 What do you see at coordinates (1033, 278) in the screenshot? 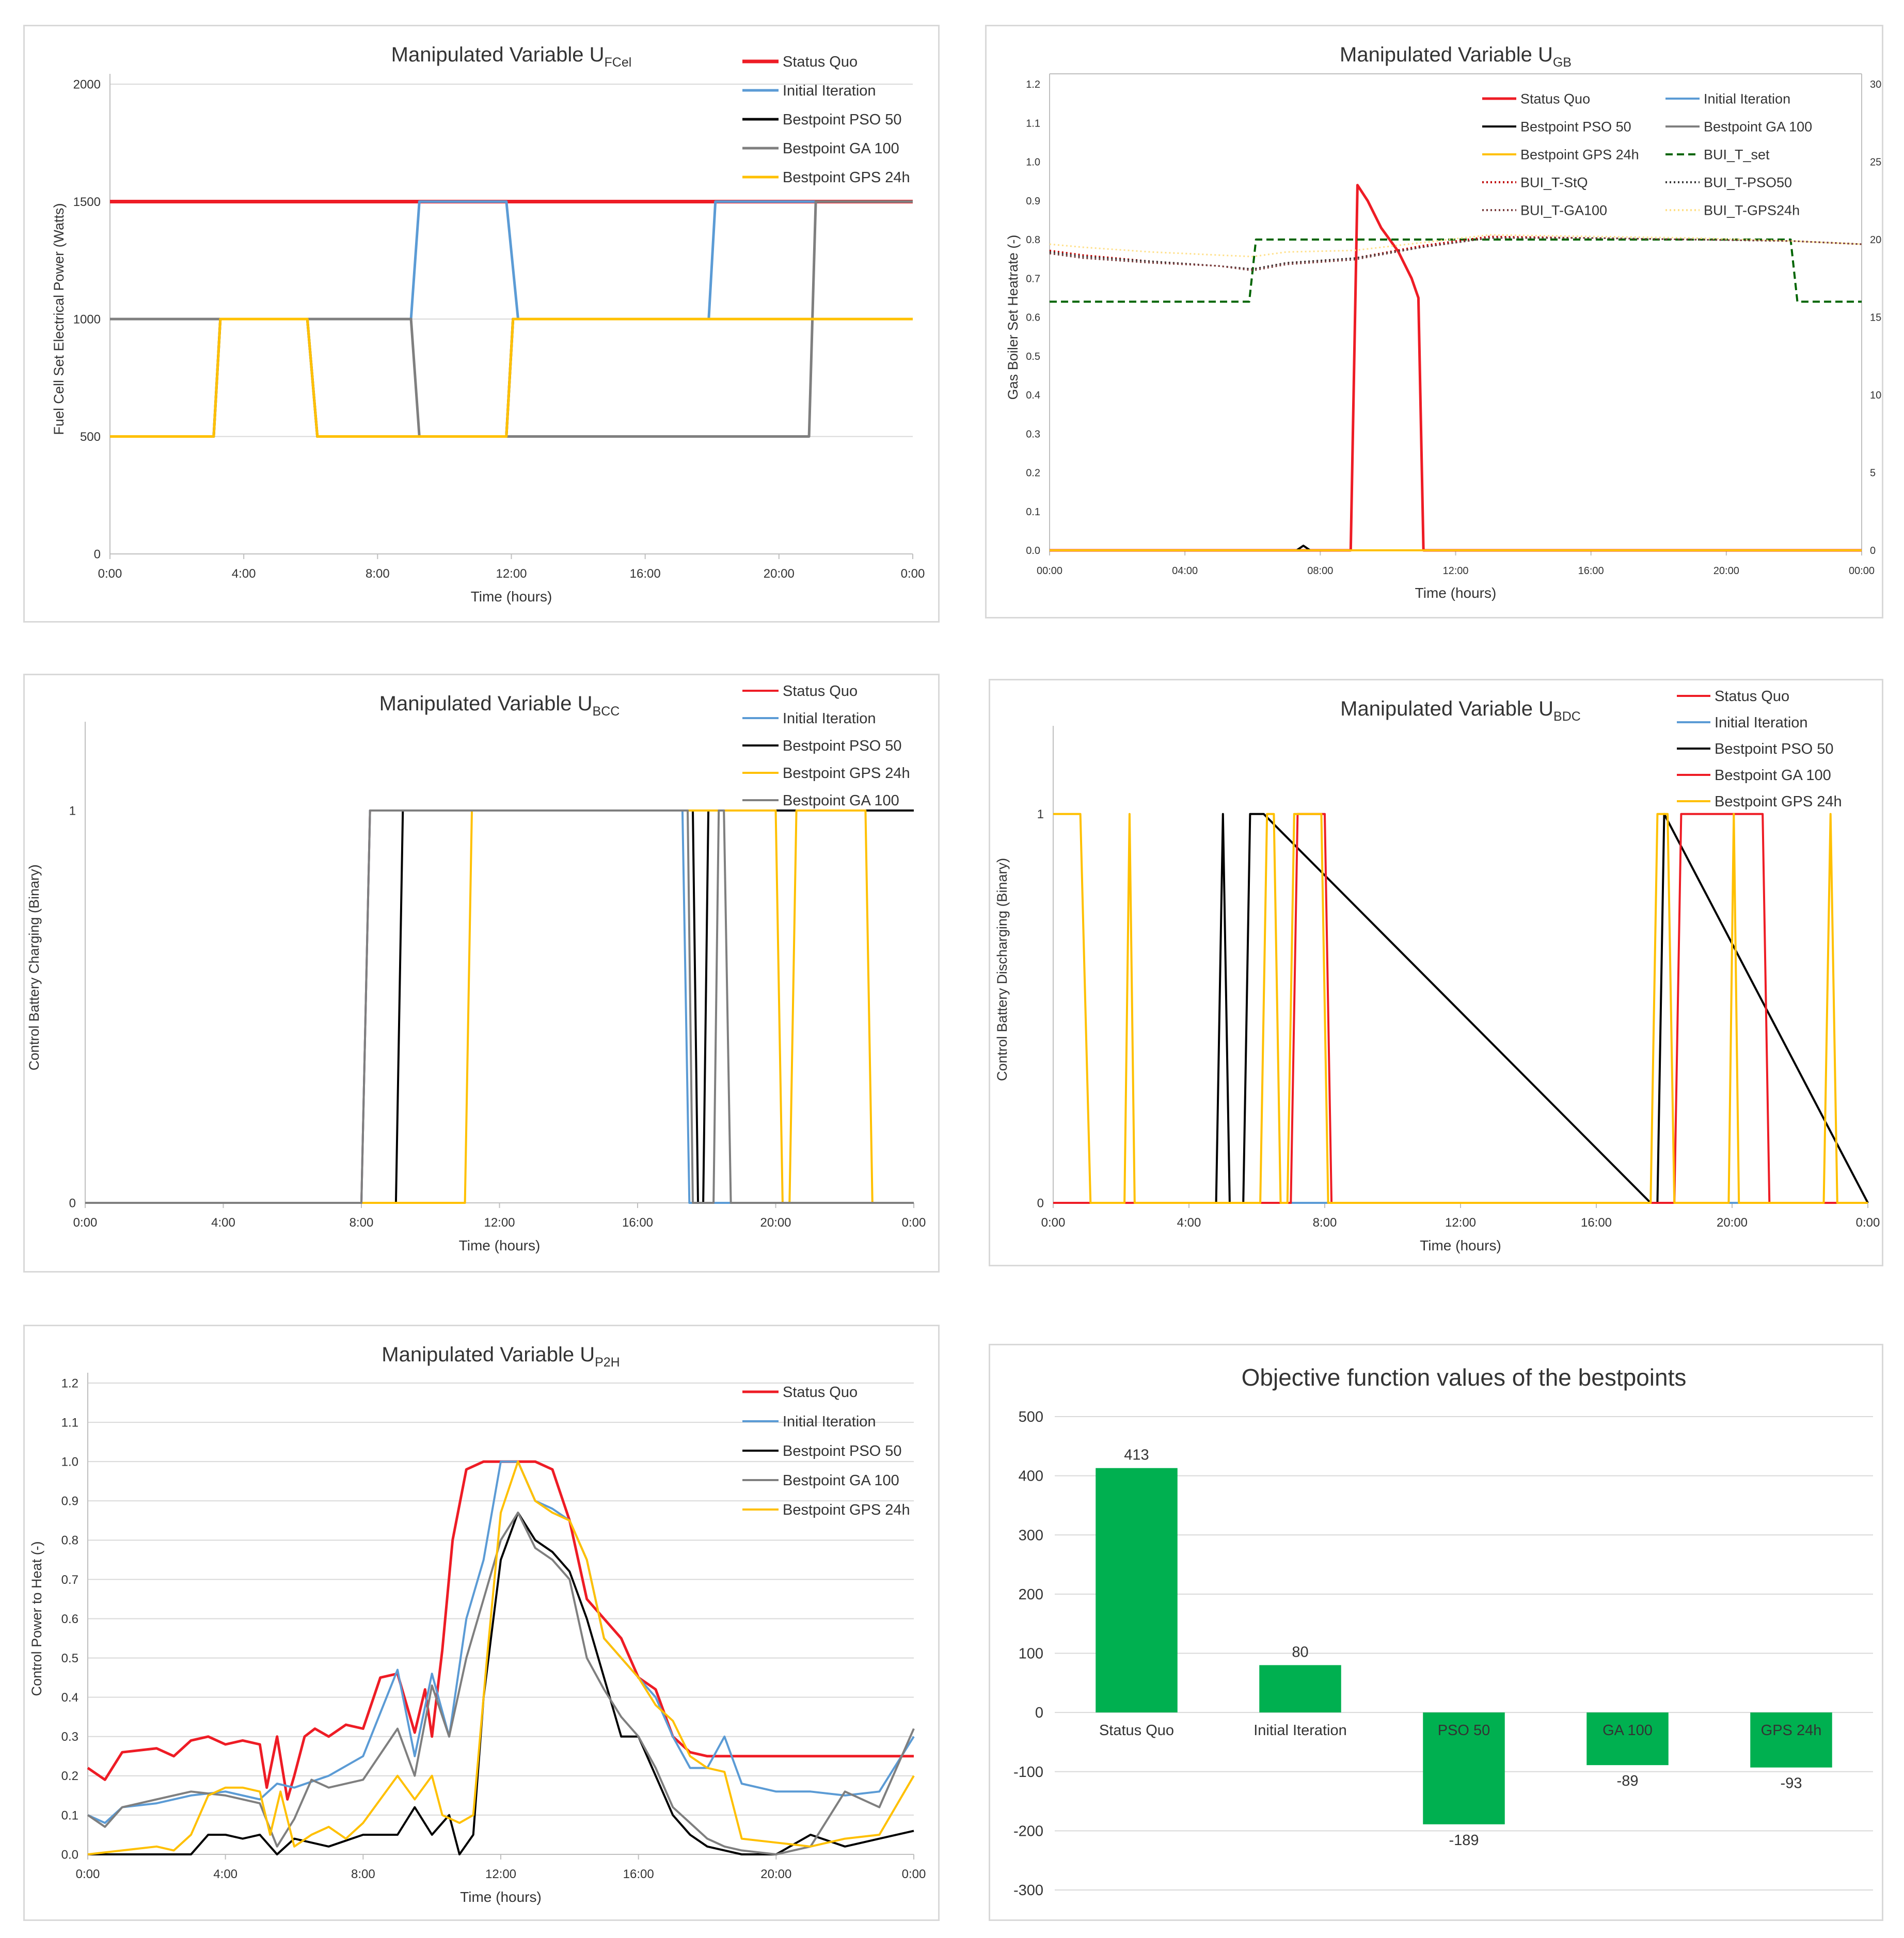
I see `y-tick-label: 0.7` at bounding box center [1033, 278].